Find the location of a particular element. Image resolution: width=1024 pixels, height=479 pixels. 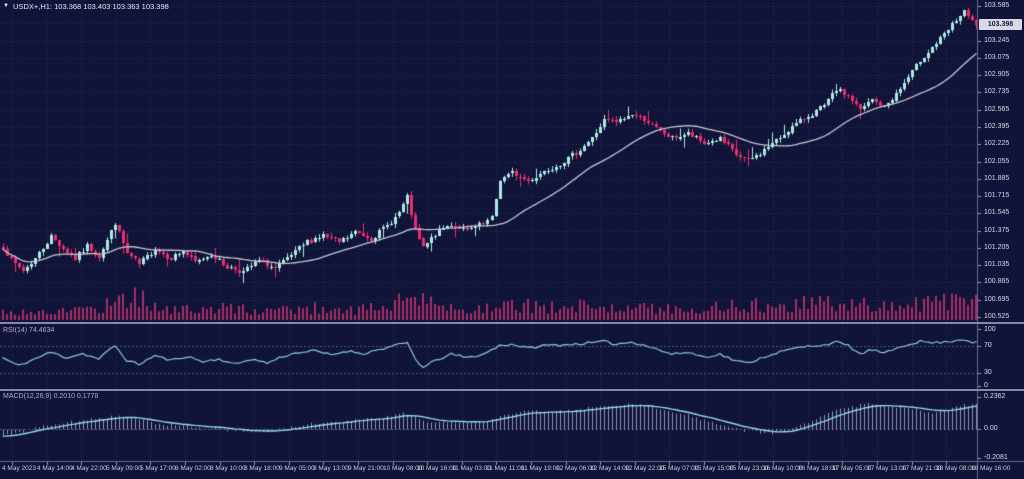

rsi-axis-label: 0 is located at coordinates (986, 385).